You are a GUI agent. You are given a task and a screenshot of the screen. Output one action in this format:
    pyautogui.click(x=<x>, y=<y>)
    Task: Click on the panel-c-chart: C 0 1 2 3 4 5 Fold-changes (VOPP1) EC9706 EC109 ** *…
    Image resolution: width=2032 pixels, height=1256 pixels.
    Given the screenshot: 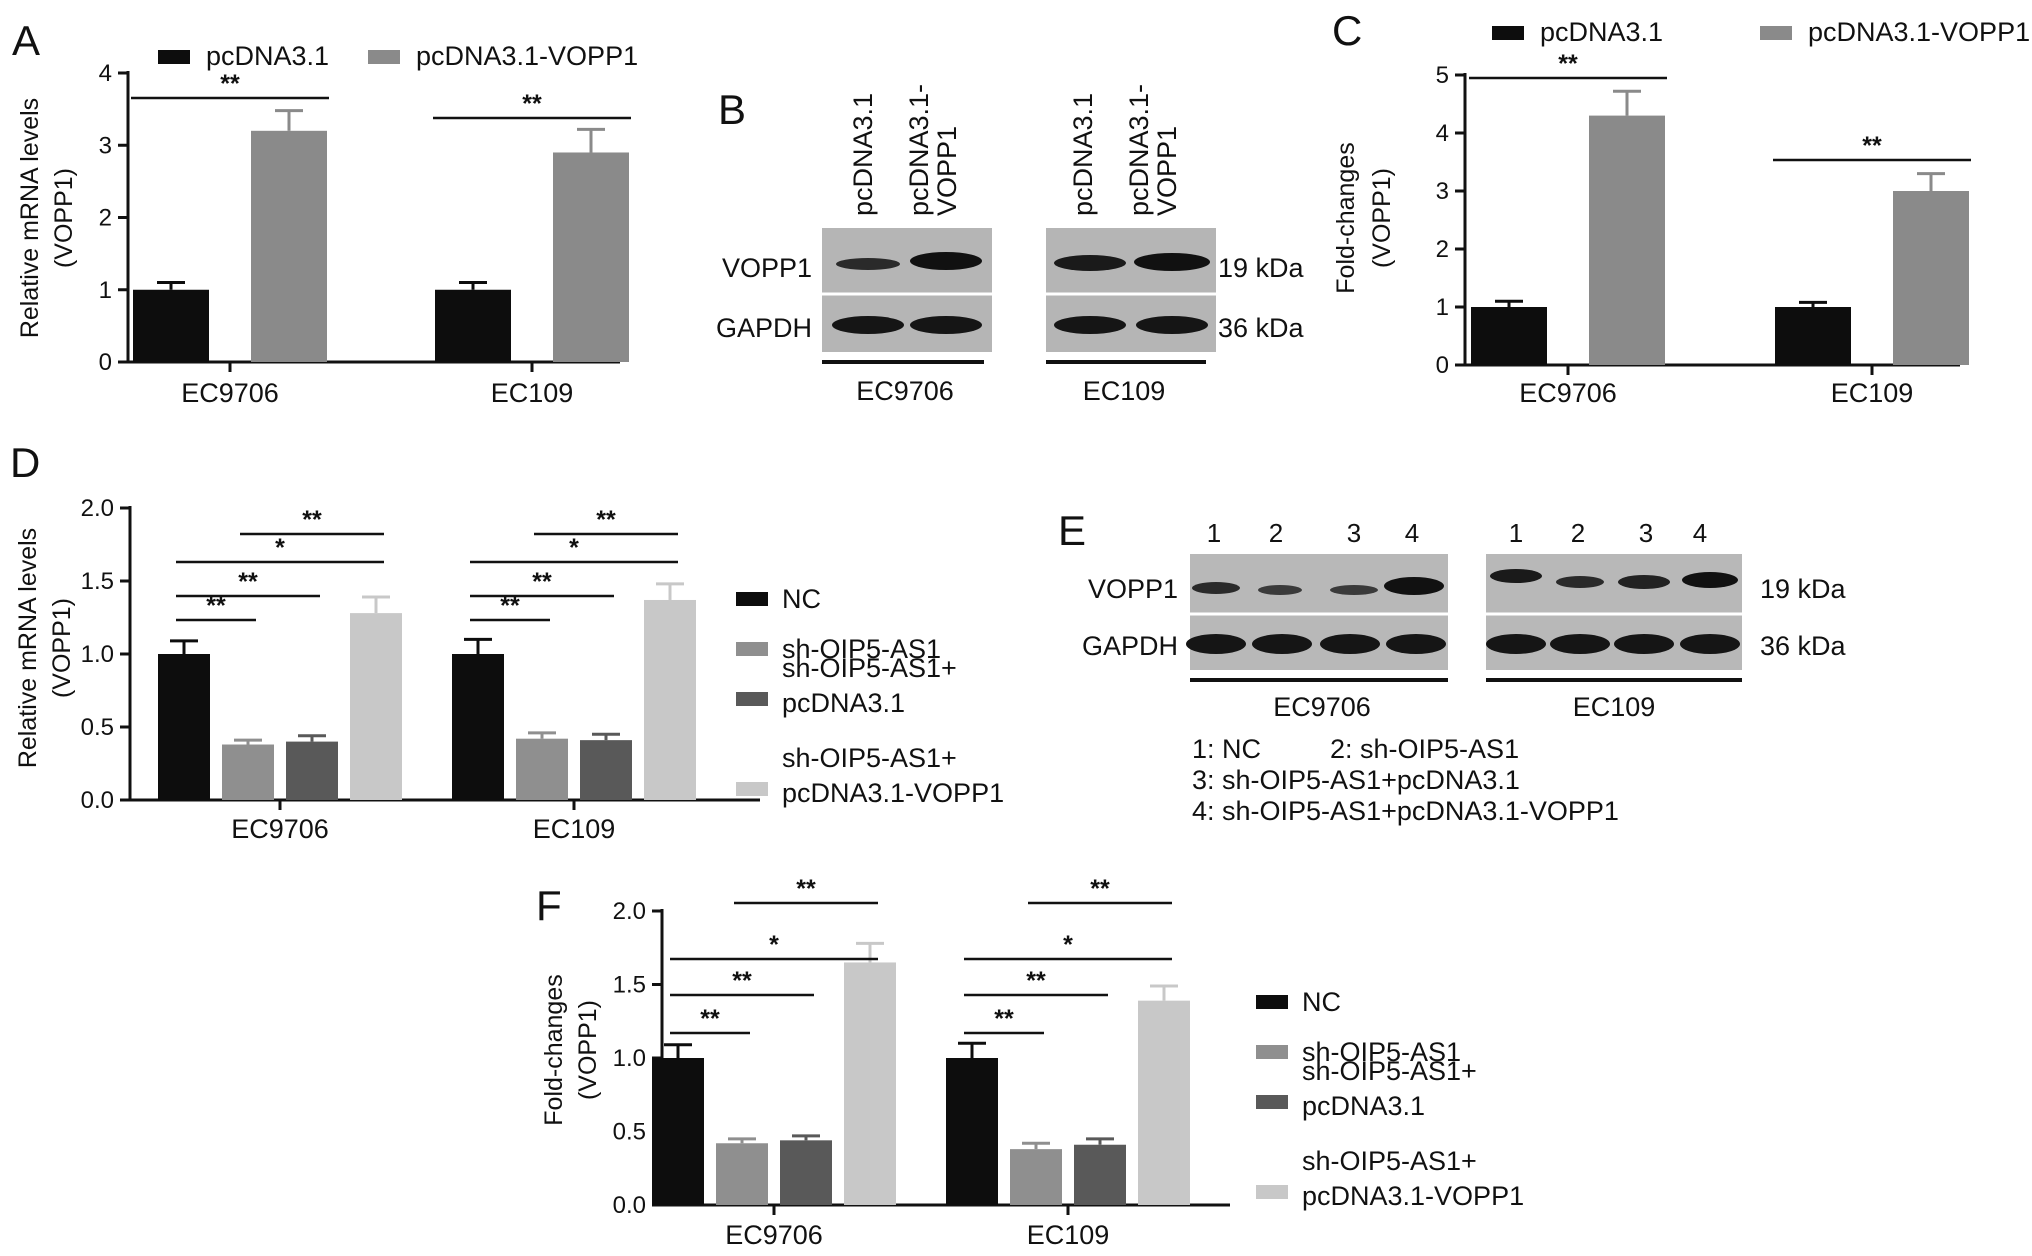 What is the action you would take?
    pyautogui.click(x=1681, y=207)
    